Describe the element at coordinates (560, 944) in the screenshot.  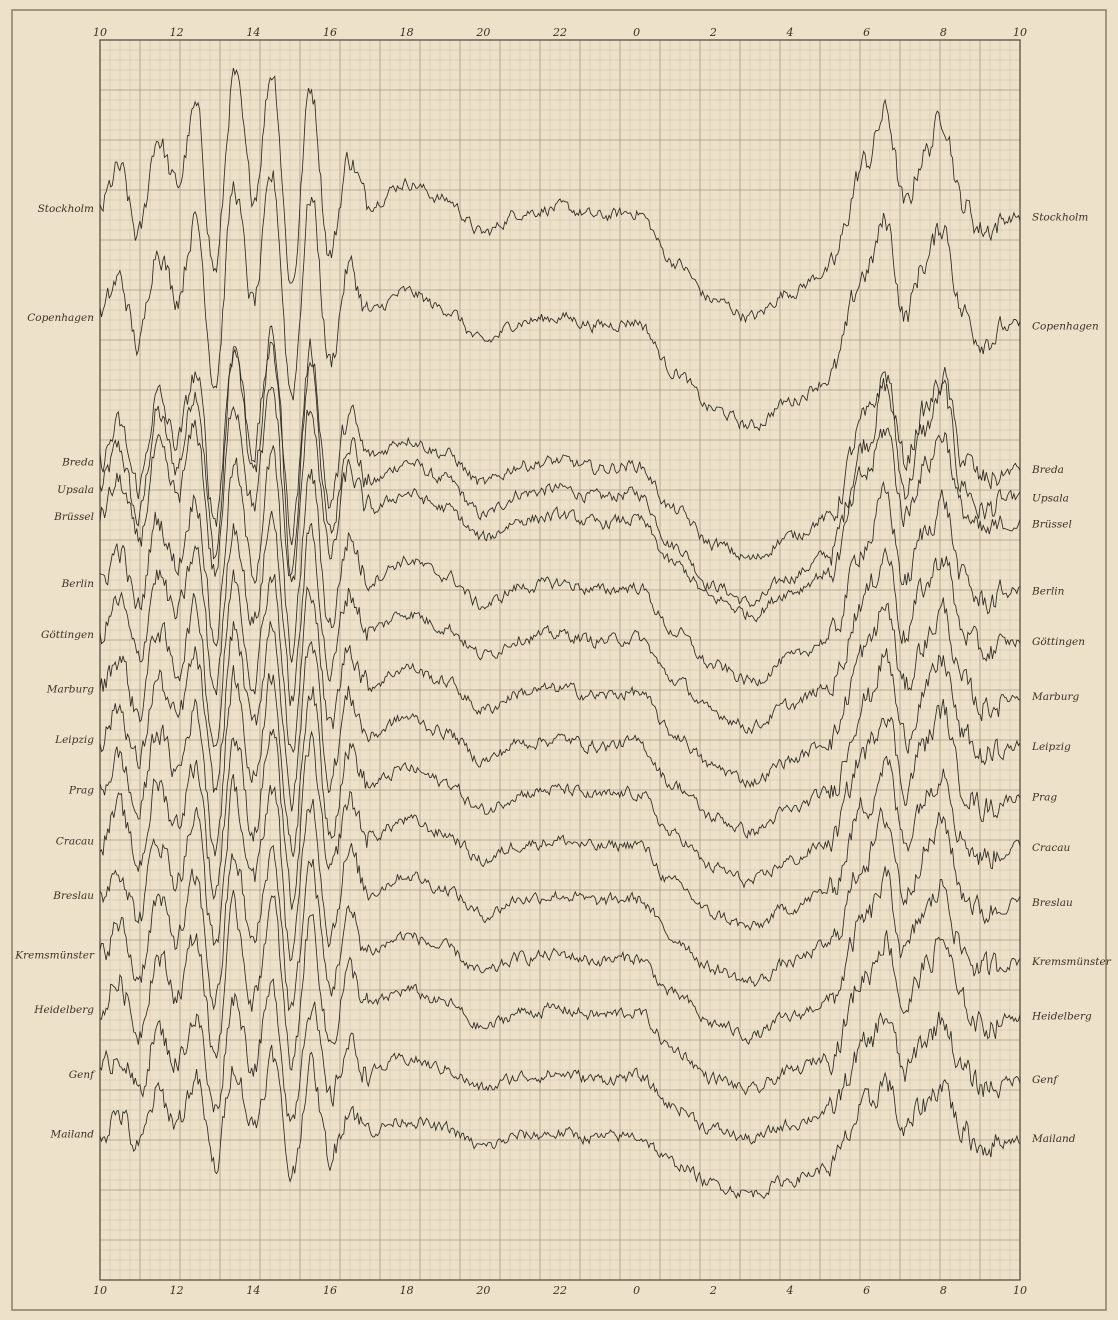
I see `trace-kremsmnster` at that location.